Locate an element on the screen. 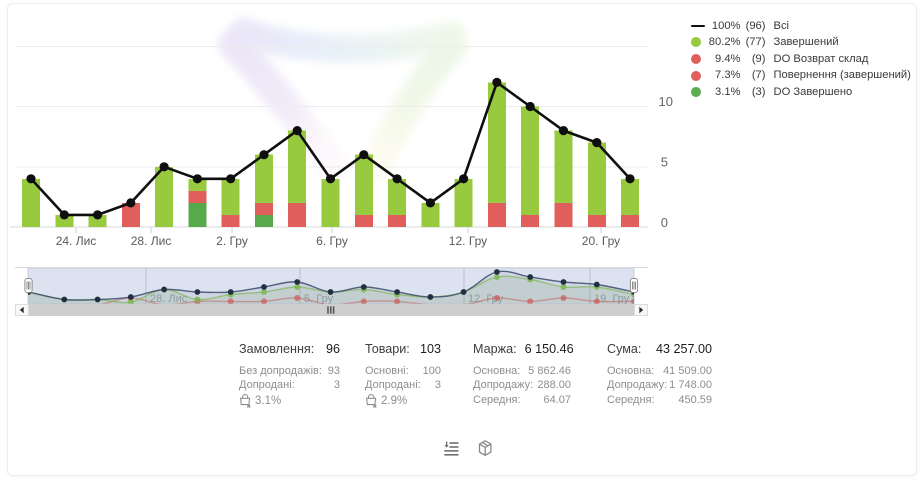 The image size is (923, 480). svg-text: 20. Гру is located at coordinates (601, 241).